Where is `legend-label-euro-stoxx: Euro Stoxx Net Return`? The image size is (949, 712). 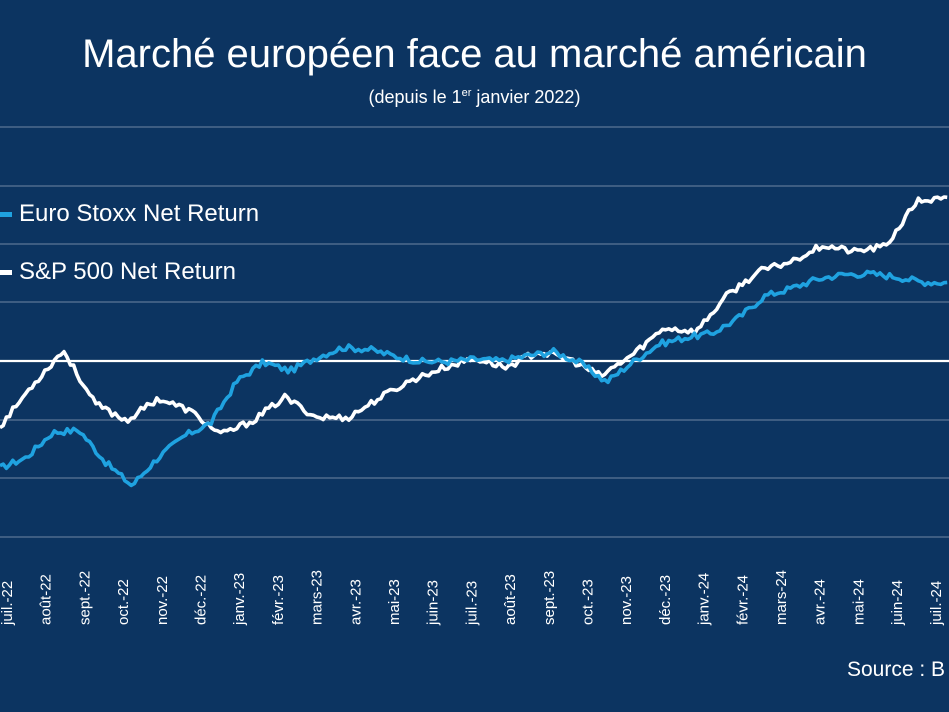 legend-label-euro-stoxx: Euro Stoxx Net Return is located at coordinates (139, 213).